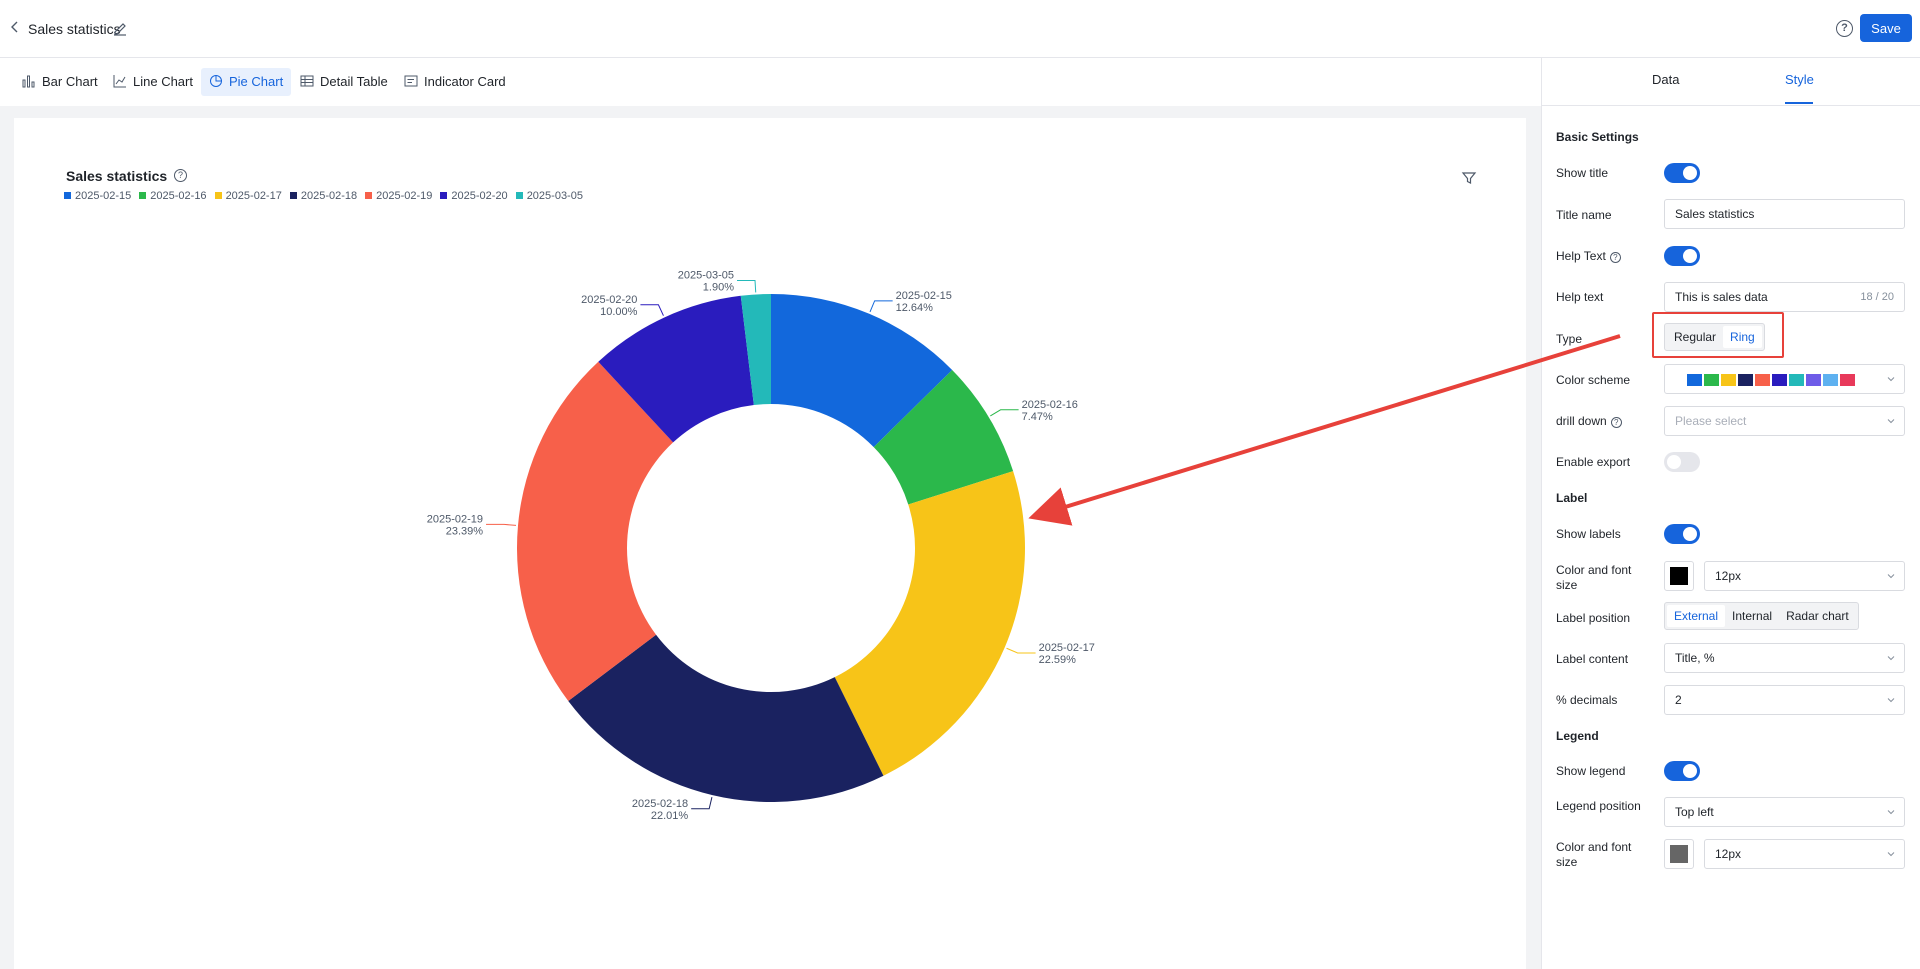 This screenshot has height=969, width=1920. What do you see at coordinates (1784, 379) in the screenshot?
I see `color-scheme-select` at bounding box center [1784, 379].